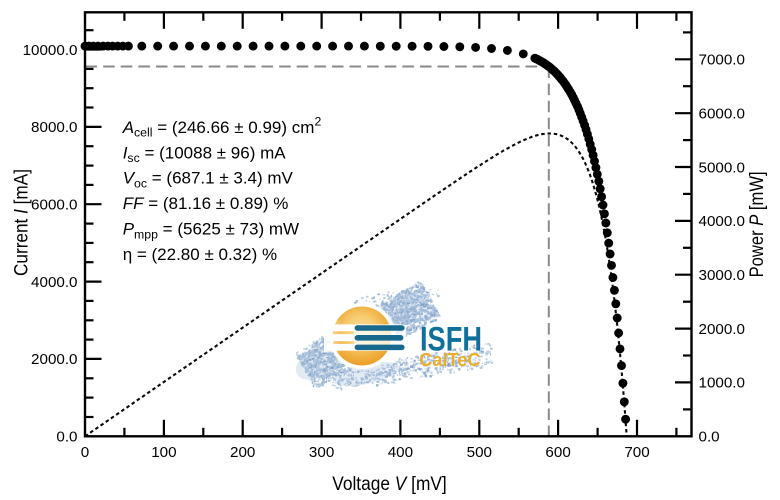 This screenshot has height=500, width=780. Describe the element at coordinates (163, 452) in the screenshot. I see `svg-text: 100` at that location.